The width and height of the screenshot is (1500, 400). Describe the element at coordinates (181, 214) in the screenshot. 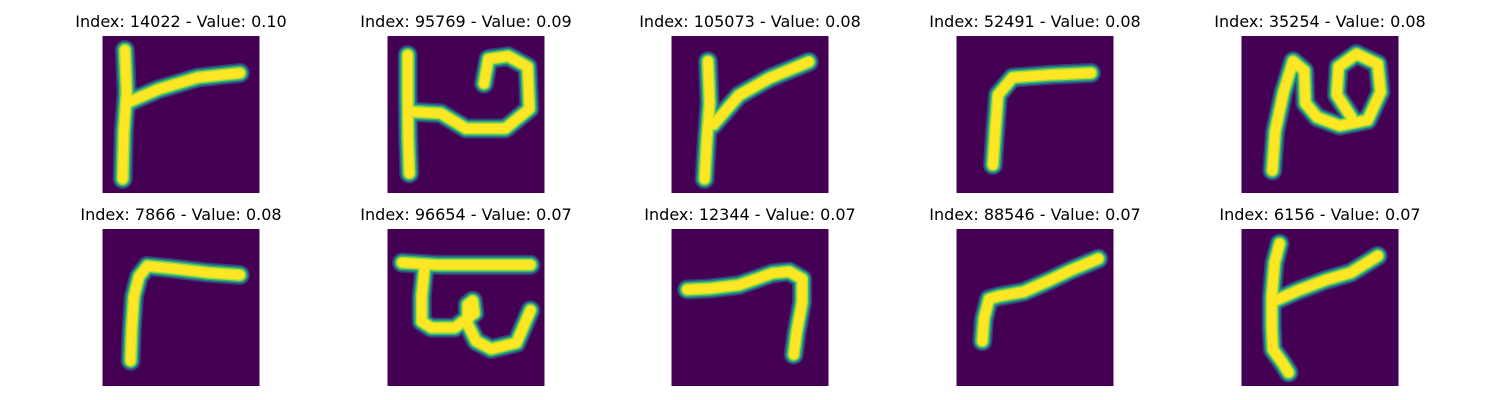

I see `panel-title: Index: 7866 - Value: 0.08` at that location.